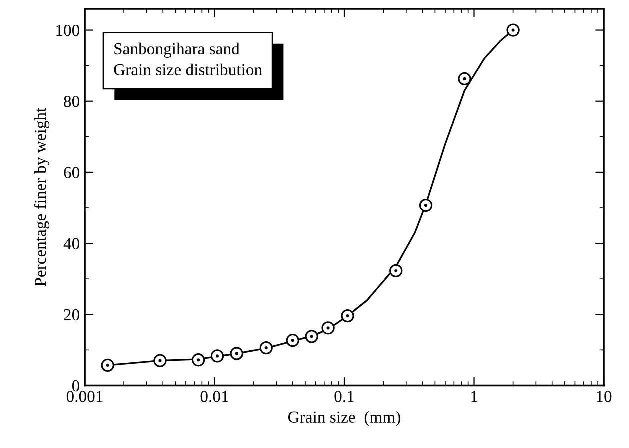 The height and width of the screenshot is (448, 629). What do you see at coordinates (72, 102) in the screenshot?
I see `y-tick-label: 80` at bounding box center [72, 102].